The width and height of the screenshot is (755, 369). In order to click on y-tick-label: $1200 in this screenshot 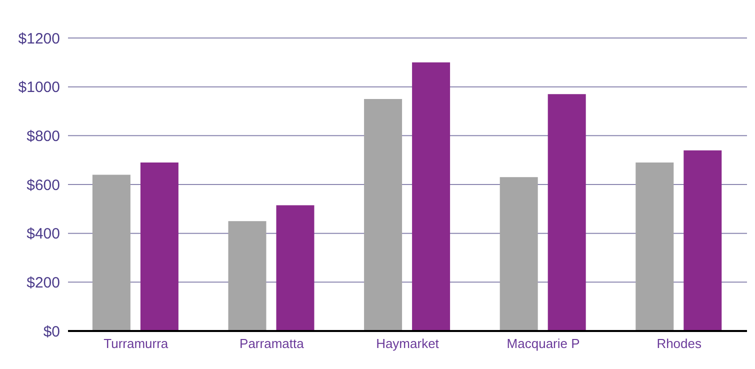, I will do `click(39, 39)`.